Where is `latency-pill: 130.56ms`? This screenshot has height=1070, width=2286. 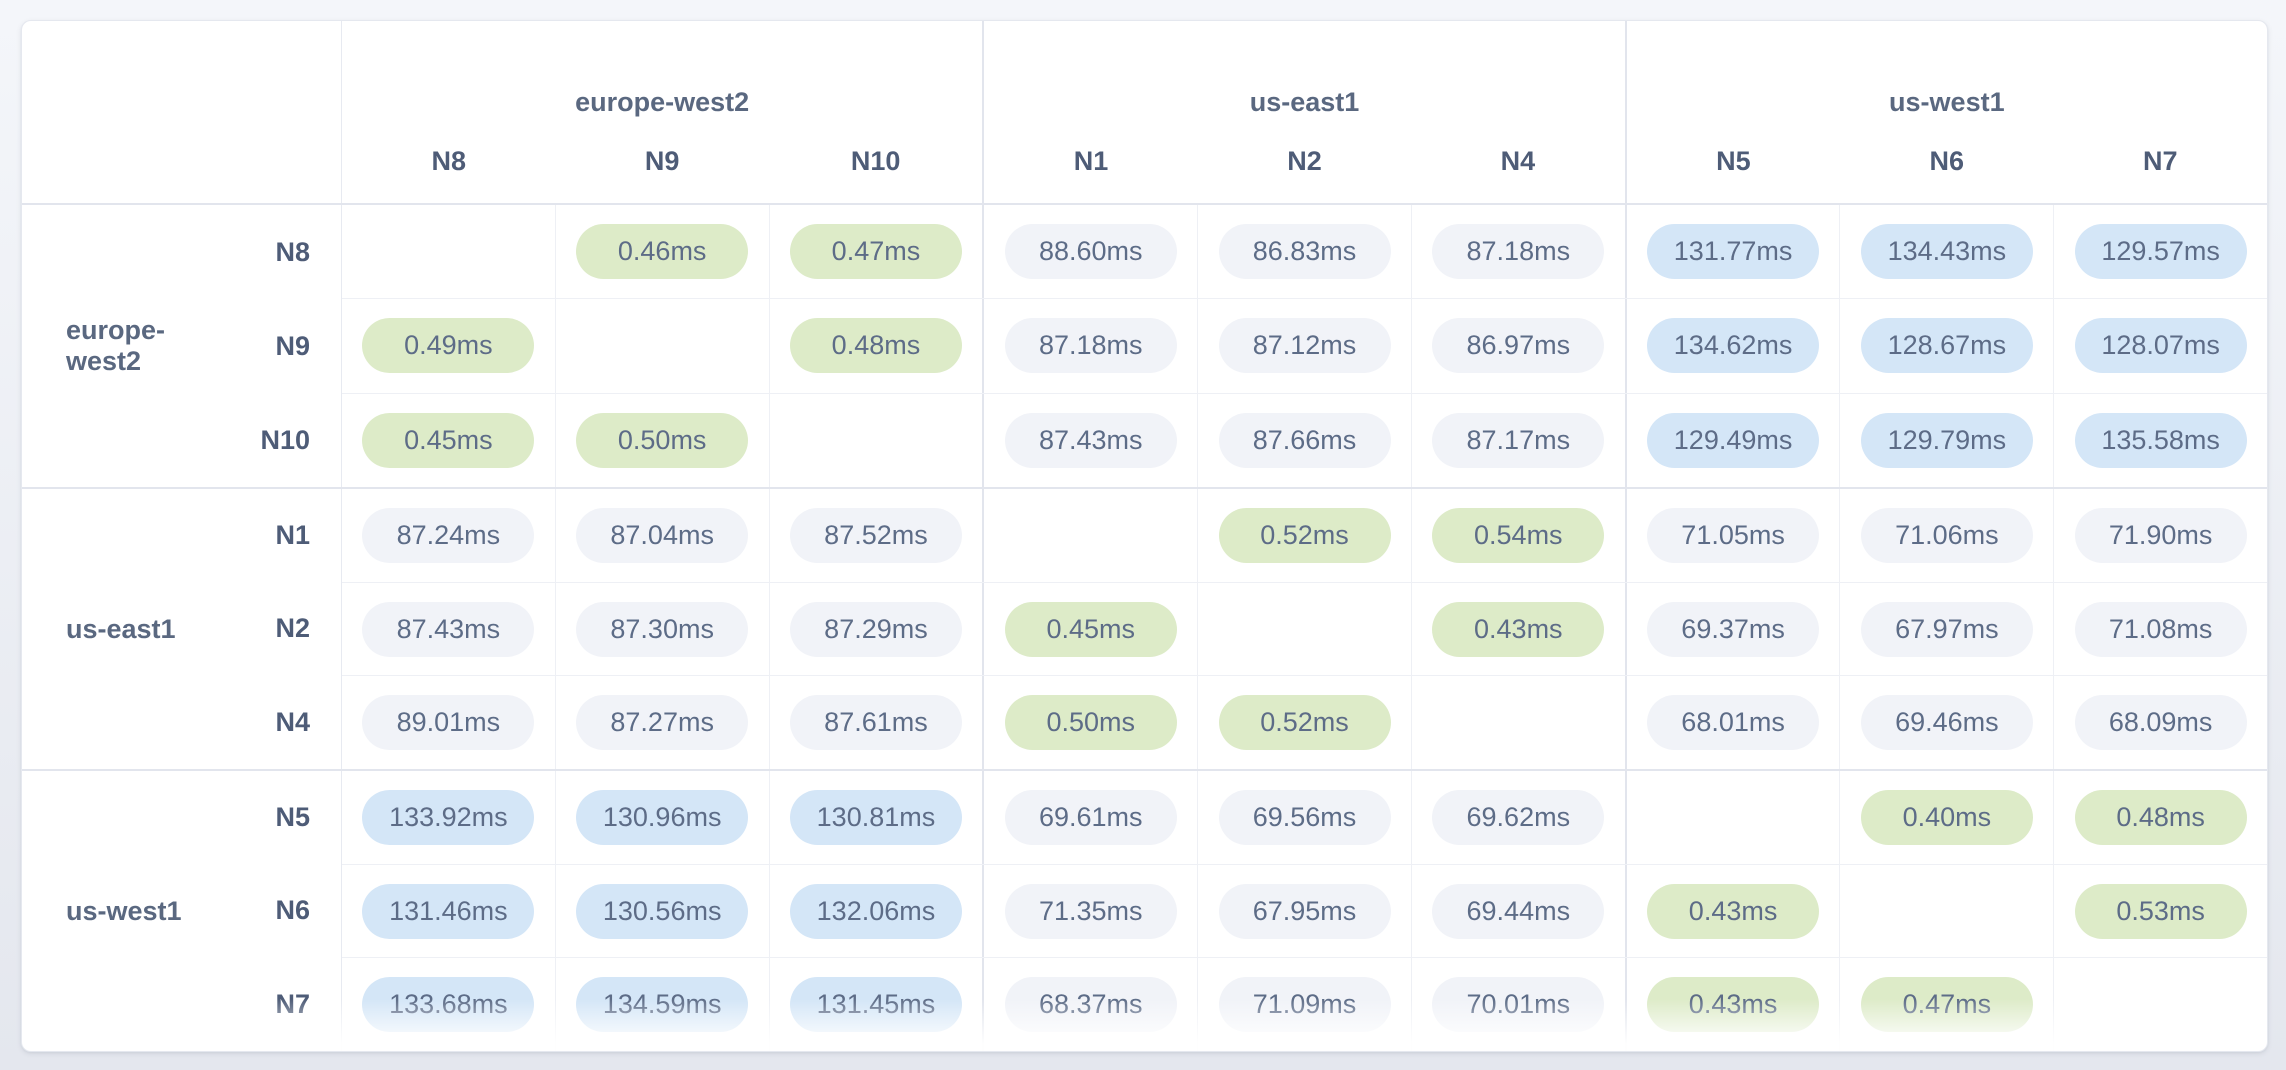
latency-pill: 130.56ms is located at coordinates (662, 911).